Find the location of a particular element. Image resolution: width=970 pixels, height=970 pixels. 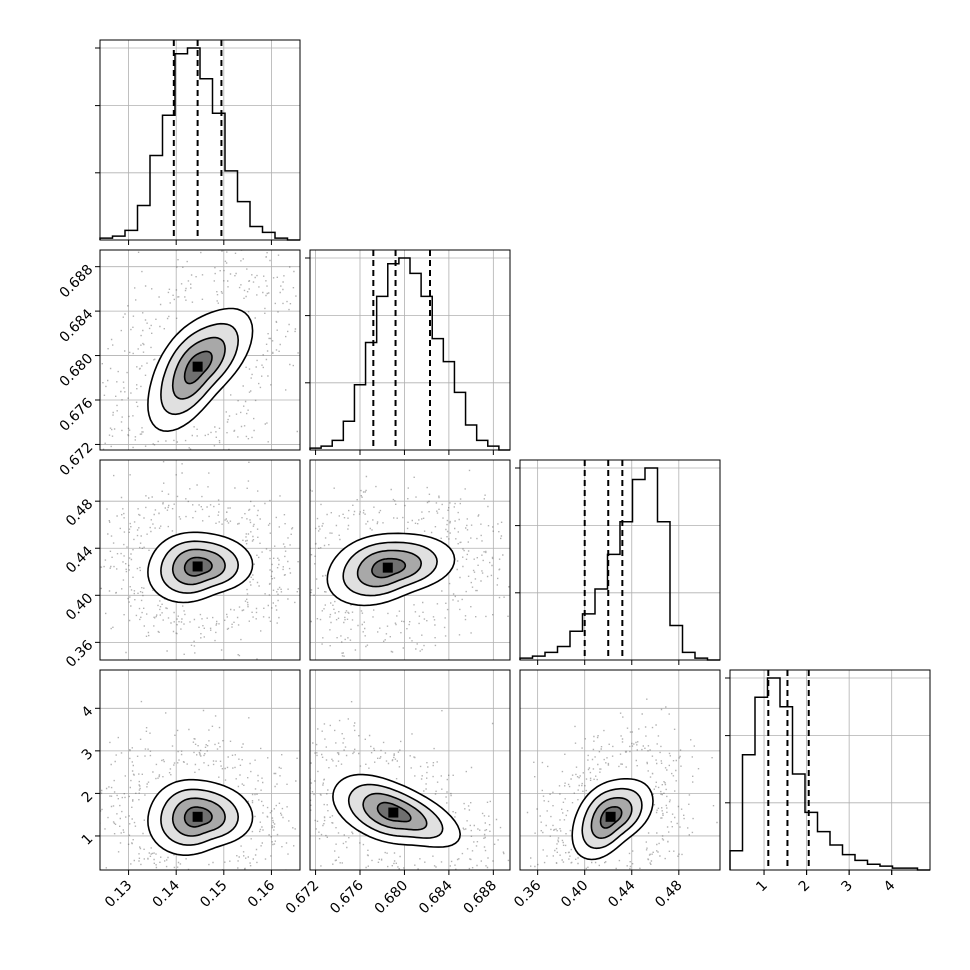

y-tick-label: 0.48 is located at coordinates (79, 512).